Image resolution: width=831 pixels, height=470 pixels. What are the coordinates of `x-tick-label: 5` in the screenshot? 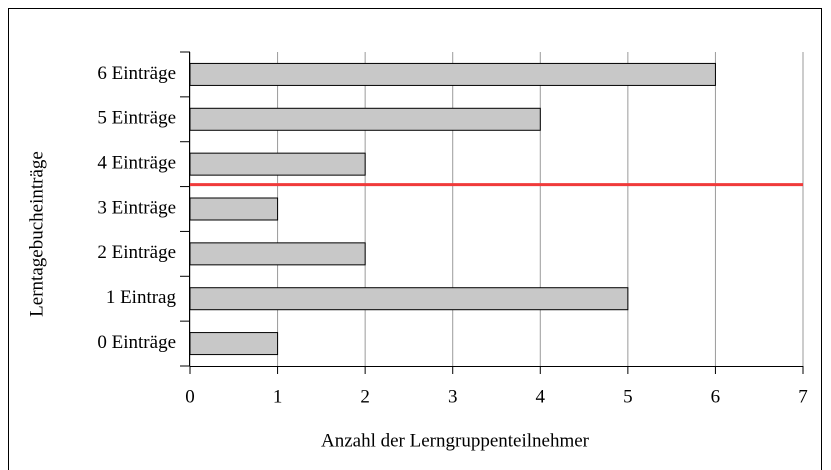 It's located at (628, 396).